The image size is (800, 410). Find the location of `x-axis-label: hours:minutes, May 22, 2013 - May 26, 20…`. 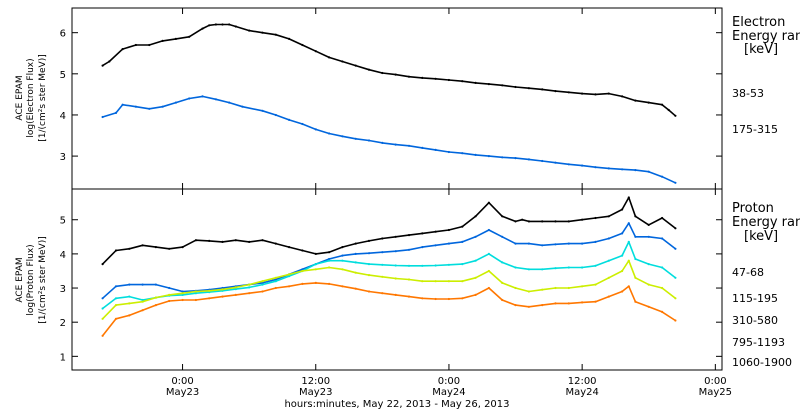

x-axis-label: hours:minutes, May 22, 2013 - May 26, 20… is located at coordinates (396, 404).